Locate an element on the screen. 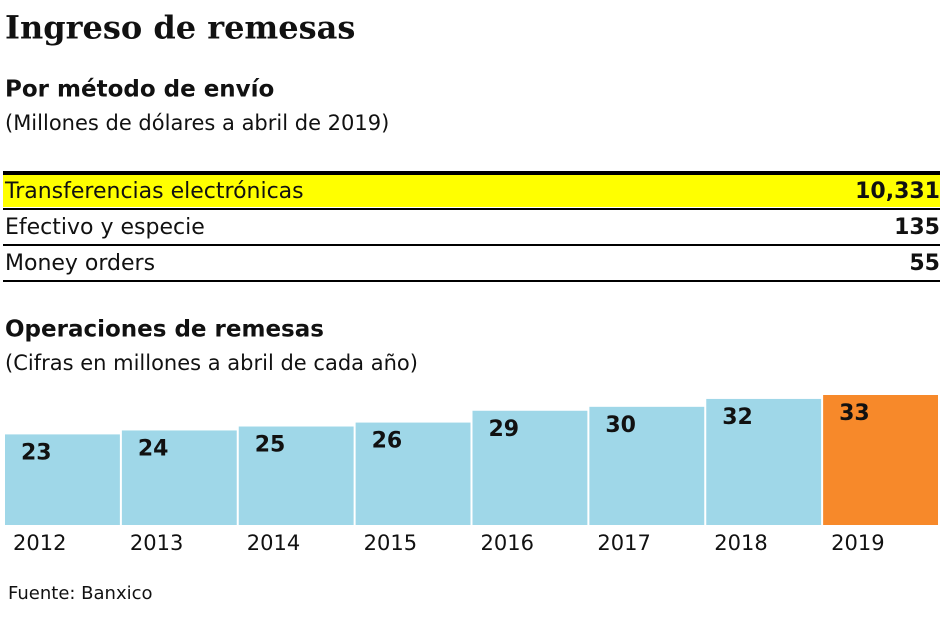  table-heading: Por método de envío is located at coordinates (139, 90).